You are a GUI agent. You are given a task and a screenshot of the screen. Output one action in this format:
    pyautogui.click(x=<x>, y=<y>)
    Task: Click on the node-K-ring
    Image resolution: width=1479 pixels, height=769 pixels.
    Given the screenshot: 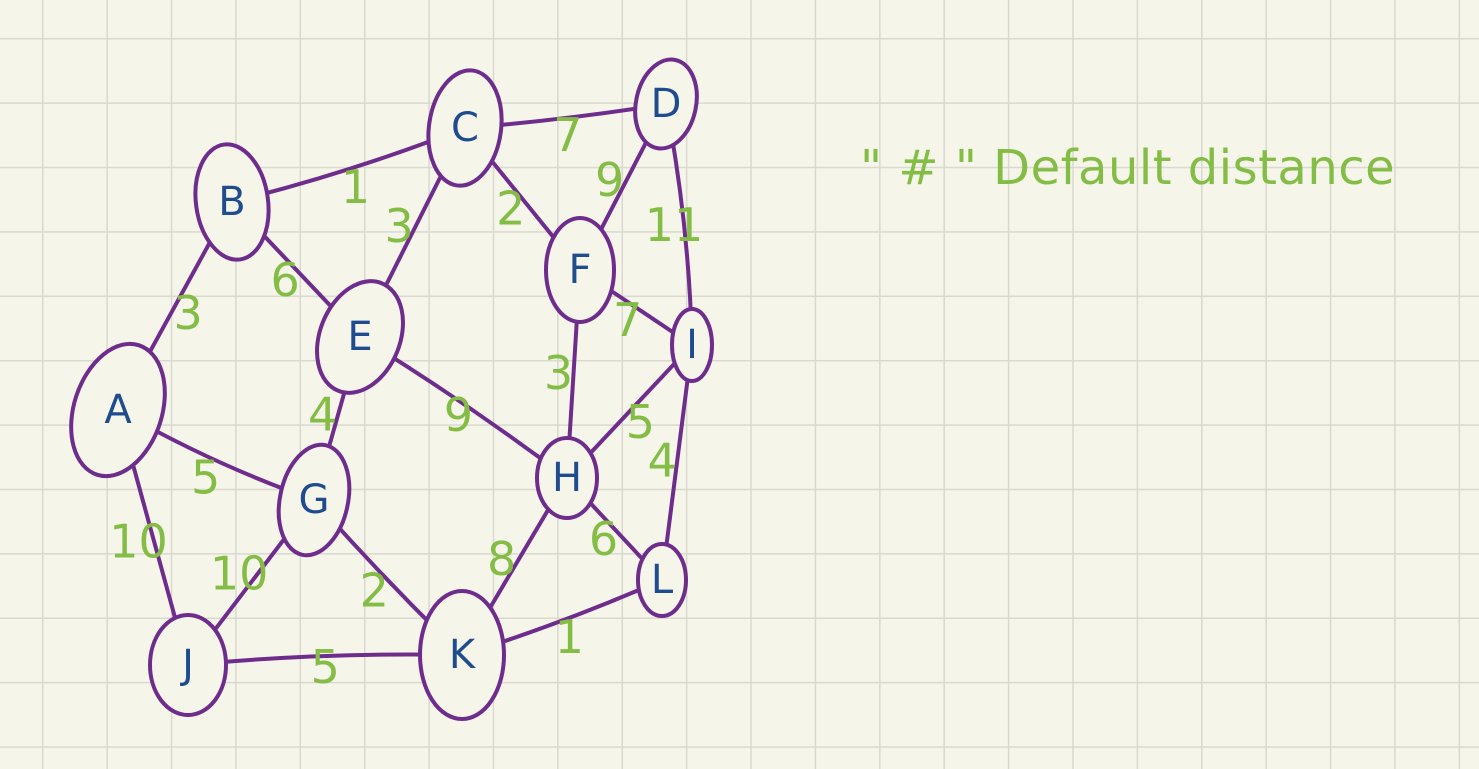 What is the action you would take?
    pyautogui.click(x=462, y=655)
    